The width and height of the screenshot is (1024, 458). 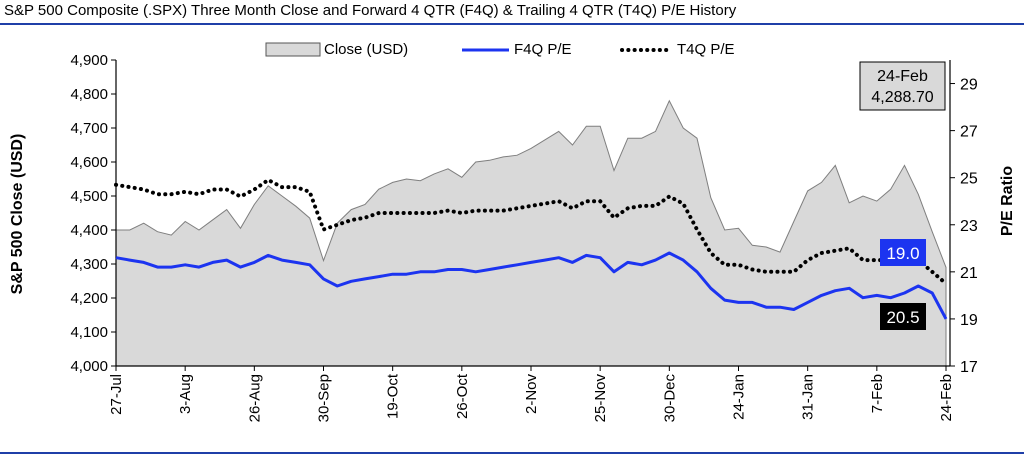 What do you see at coordinates (969, 85) in the screenshot?
I see `right-tick-label: 29` at bounding box center [969, 85].